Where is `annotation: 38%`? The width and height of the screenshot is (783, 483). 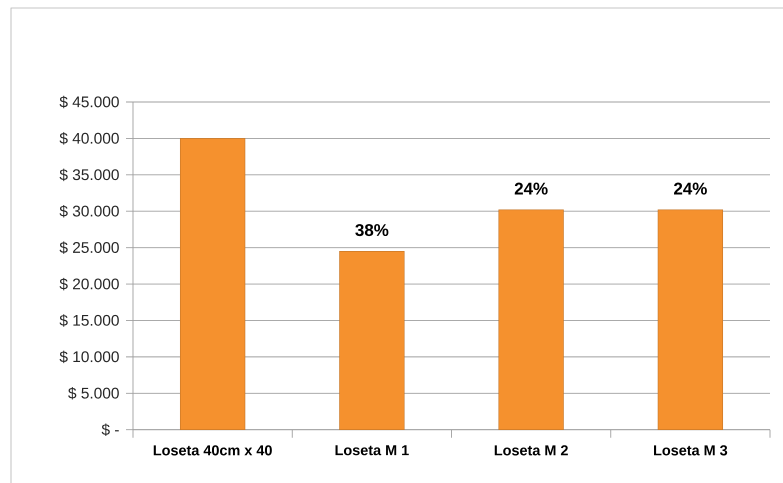 annotation: 38% is located at coordinates (371, 230).